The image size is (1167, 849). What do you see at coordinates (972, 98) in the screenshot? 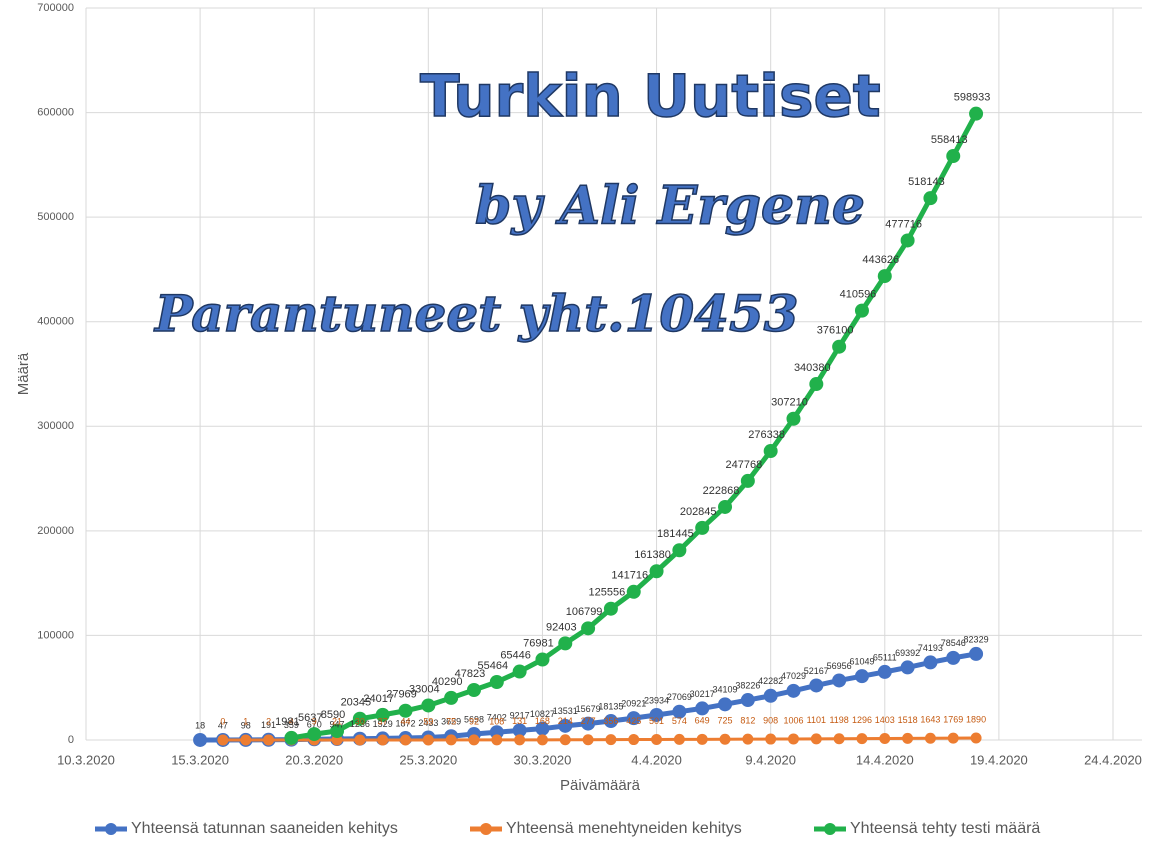
I see `data-label: 598933` at bounding box center [972, 98].